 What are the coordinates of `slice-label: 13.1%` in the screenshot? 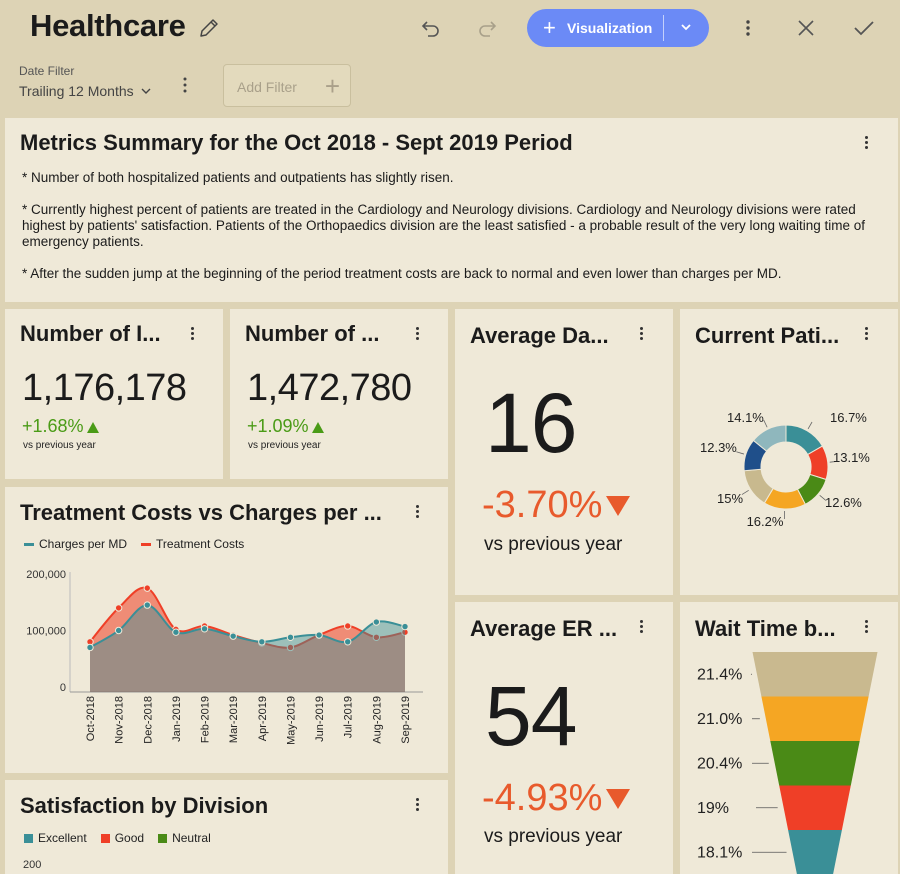 It's located at (851, 457).